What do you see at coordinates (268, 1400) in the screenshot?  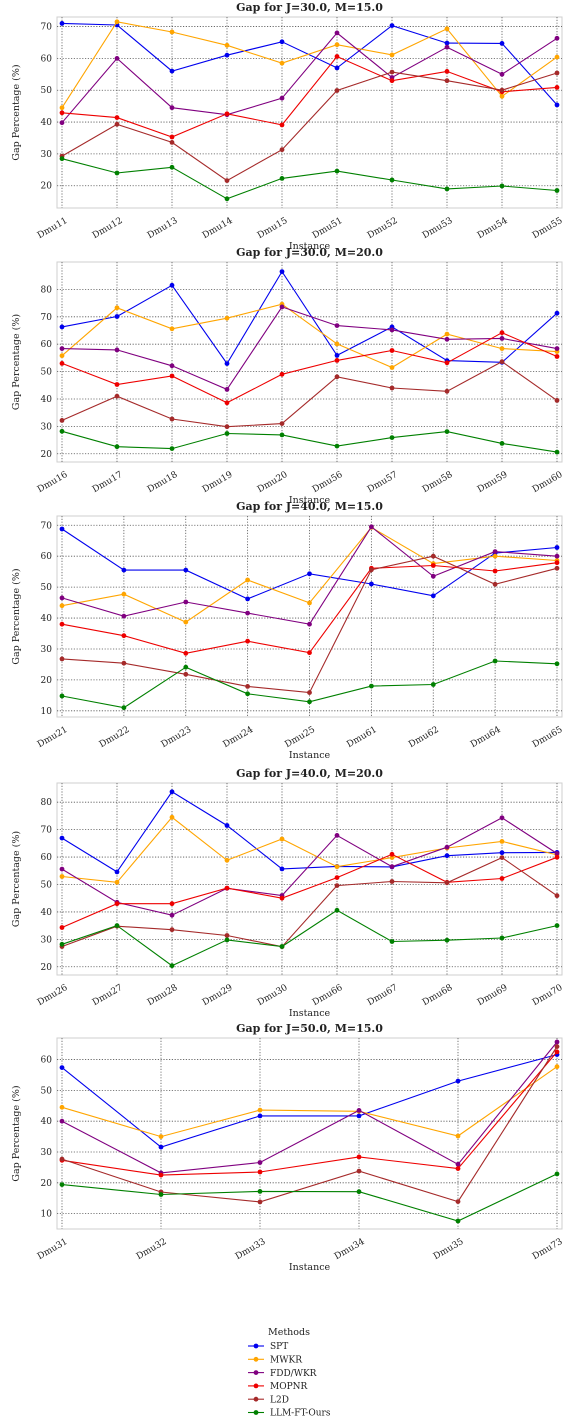 I see `legend-entry-l2d: L2D` at bounding box center [268, 1400].